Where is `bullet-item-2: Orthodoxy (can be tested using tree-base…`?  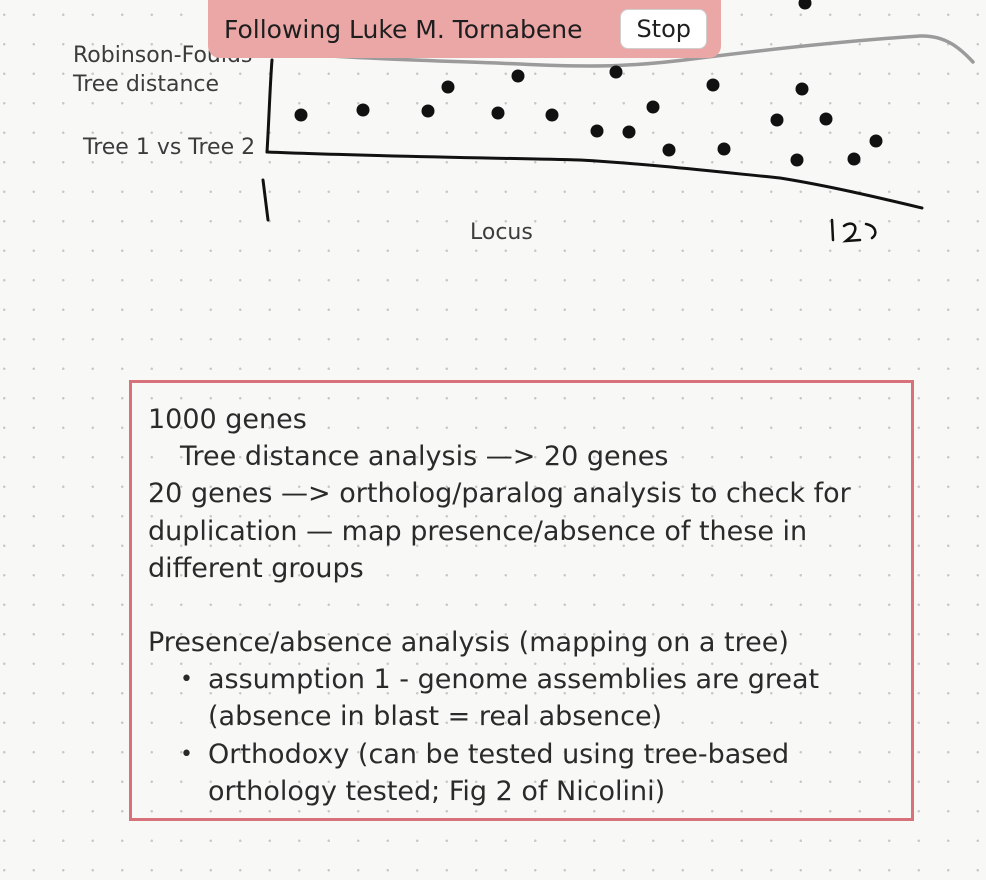
bullet-item-2: Orthodoxy (can be tested using tree-base… is located at coordinates (522, 754).